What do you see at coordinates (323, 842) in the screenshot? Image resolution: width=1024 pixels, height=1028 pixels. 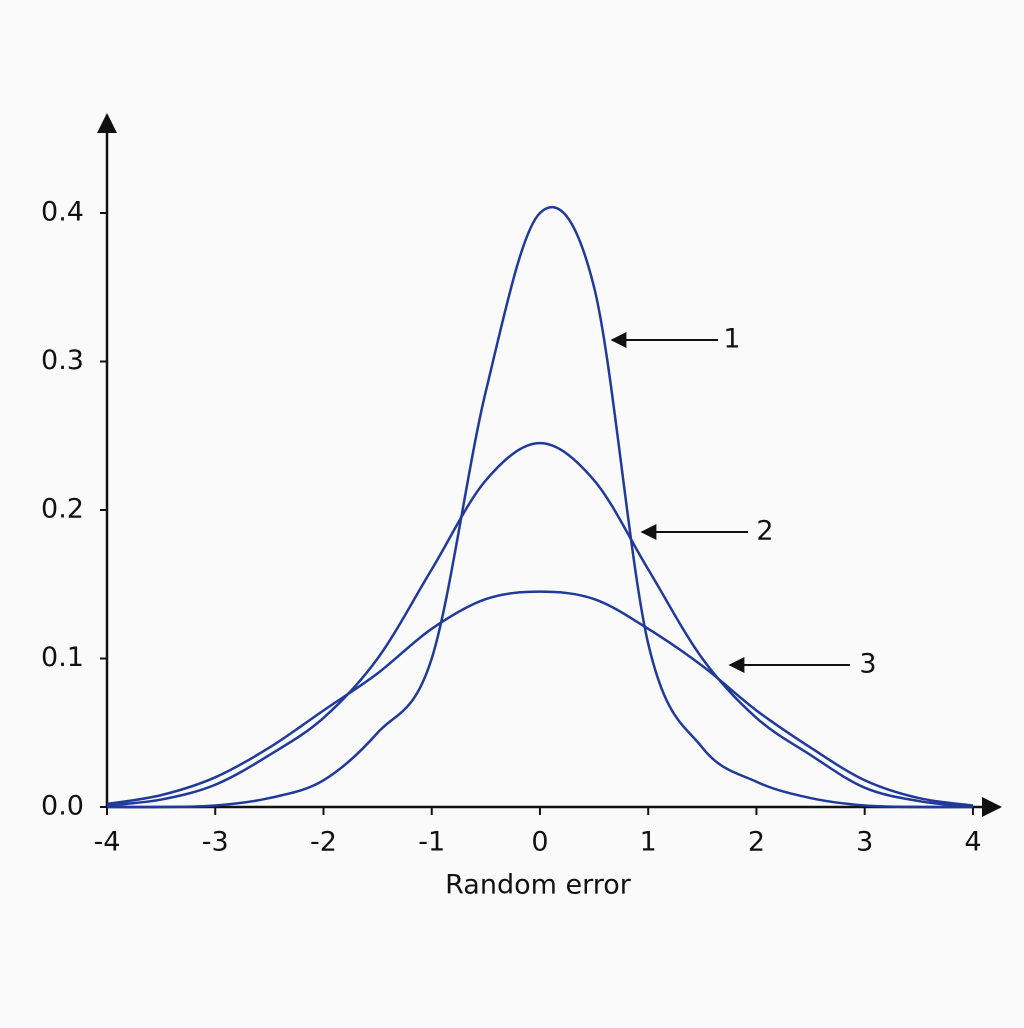 I see `x-tick-label: -2` at bounding box center [323, 842].